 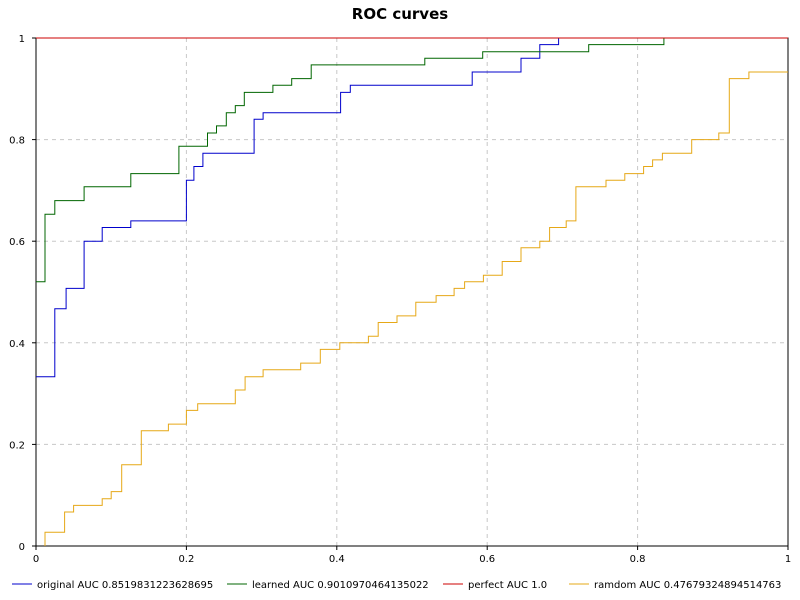 What do you see at coordinates (412, 555) in the screenshot?
I see `x-axis: 0 0.2 0.4 0.6 0.8 1` at bounding box center [412, 555].